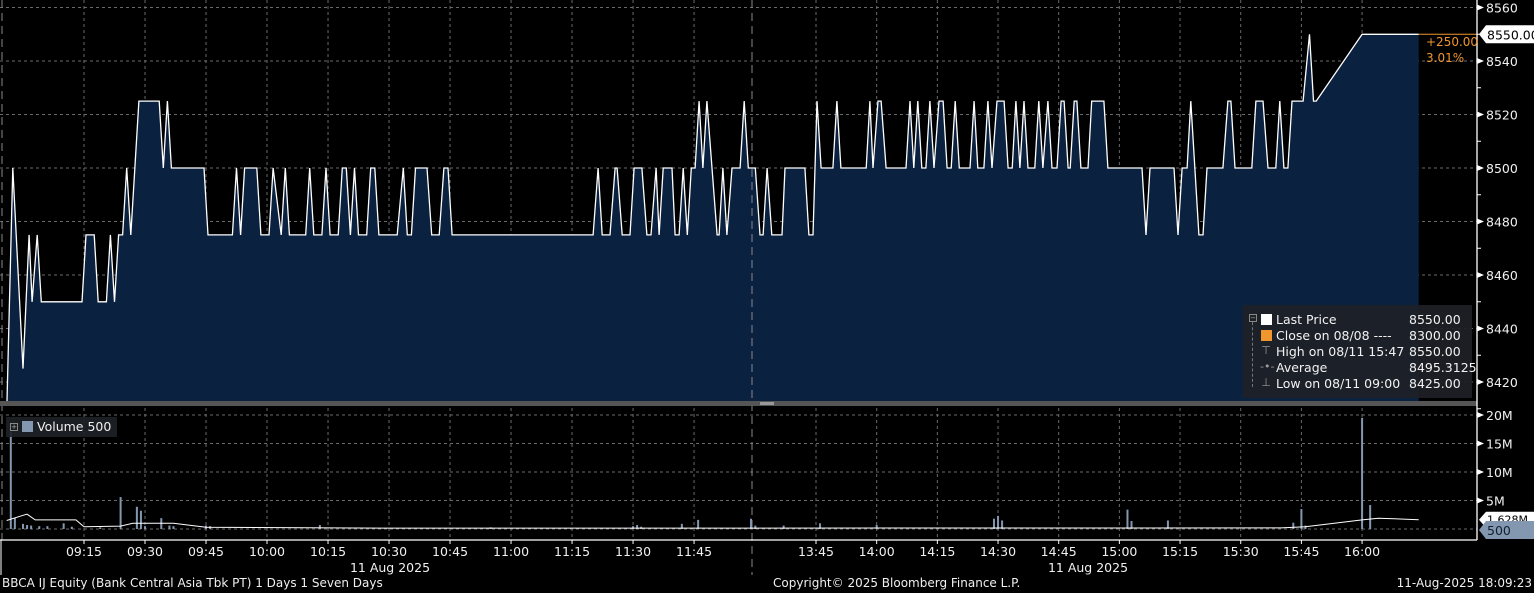 This screenshot has height=593, width=1534. What do you see at coordinates (1266, 382) in the screenshot?
I see `low-marker-icon: ⊥` at bounding box center [1266, 382].